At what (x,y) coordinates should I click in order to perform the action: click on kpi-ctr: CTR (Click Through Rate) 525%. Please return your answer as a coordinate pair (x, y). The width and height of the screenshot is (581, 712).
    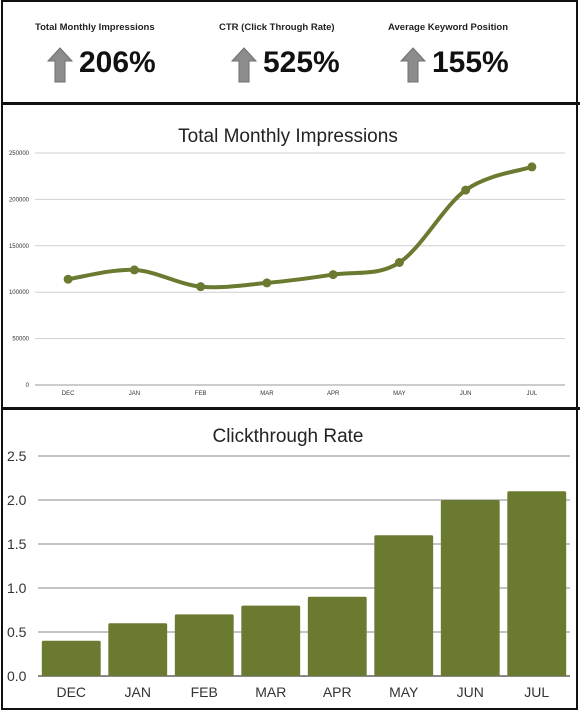
    Looking at the image, I should click on (279, 52).